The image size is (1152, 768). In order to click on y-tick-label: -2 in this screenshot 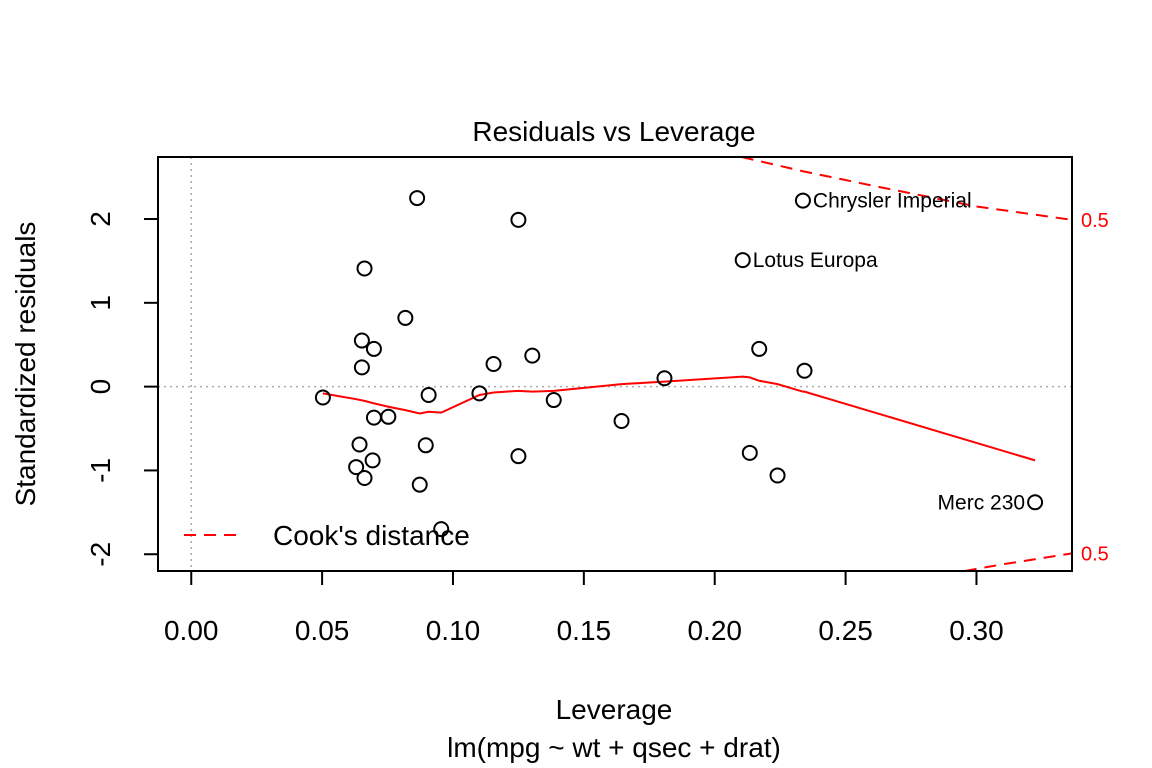, I will do `click(100, 554)`.